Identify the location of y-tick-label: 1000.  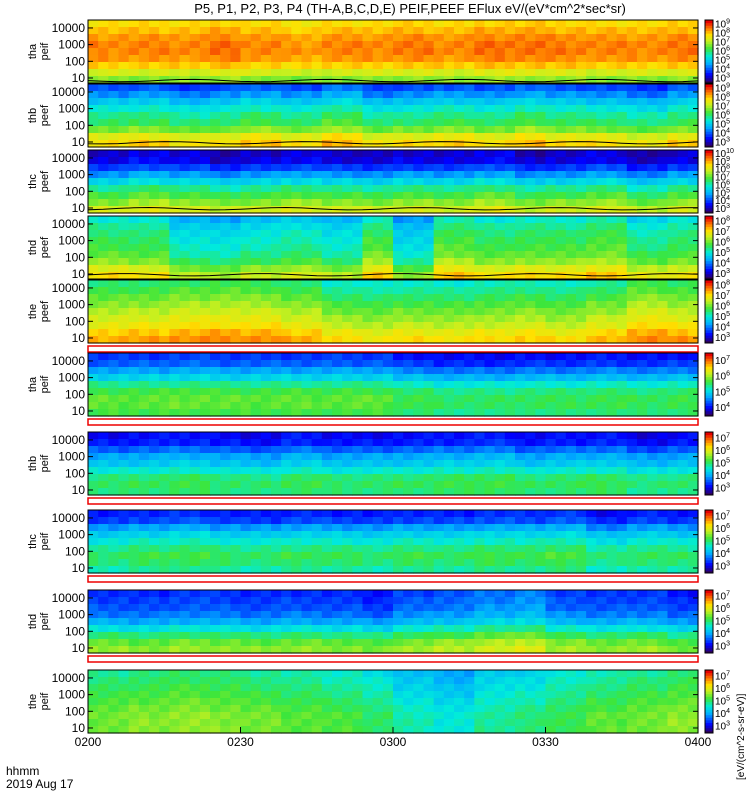
(71, 457).